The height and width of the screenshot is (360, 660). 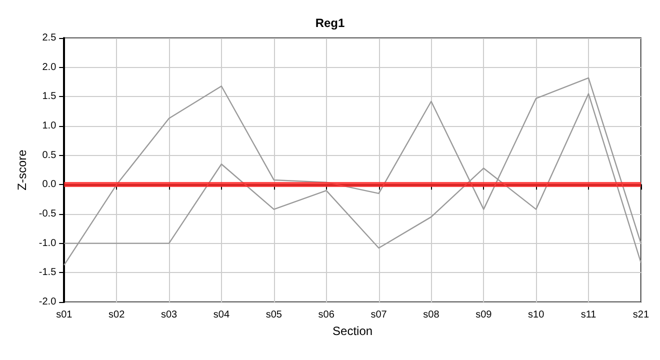 What do you see at coordinates (221, 315) in the screenshot?
I see `x-tick-label: s04` at bounding box center [221, 315].